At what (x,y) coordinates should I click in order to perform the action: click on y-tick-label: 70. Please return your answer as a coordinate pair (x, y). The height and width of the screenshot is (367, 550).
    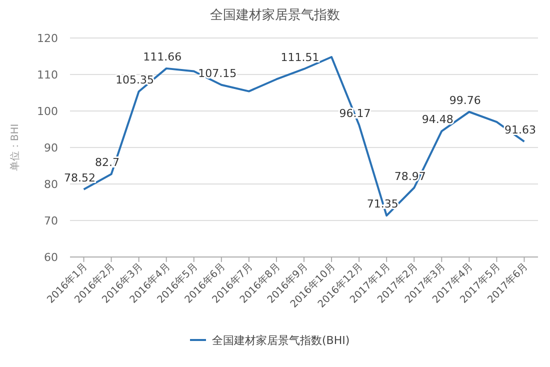
    Looking at the image, I should click on (51, 221).